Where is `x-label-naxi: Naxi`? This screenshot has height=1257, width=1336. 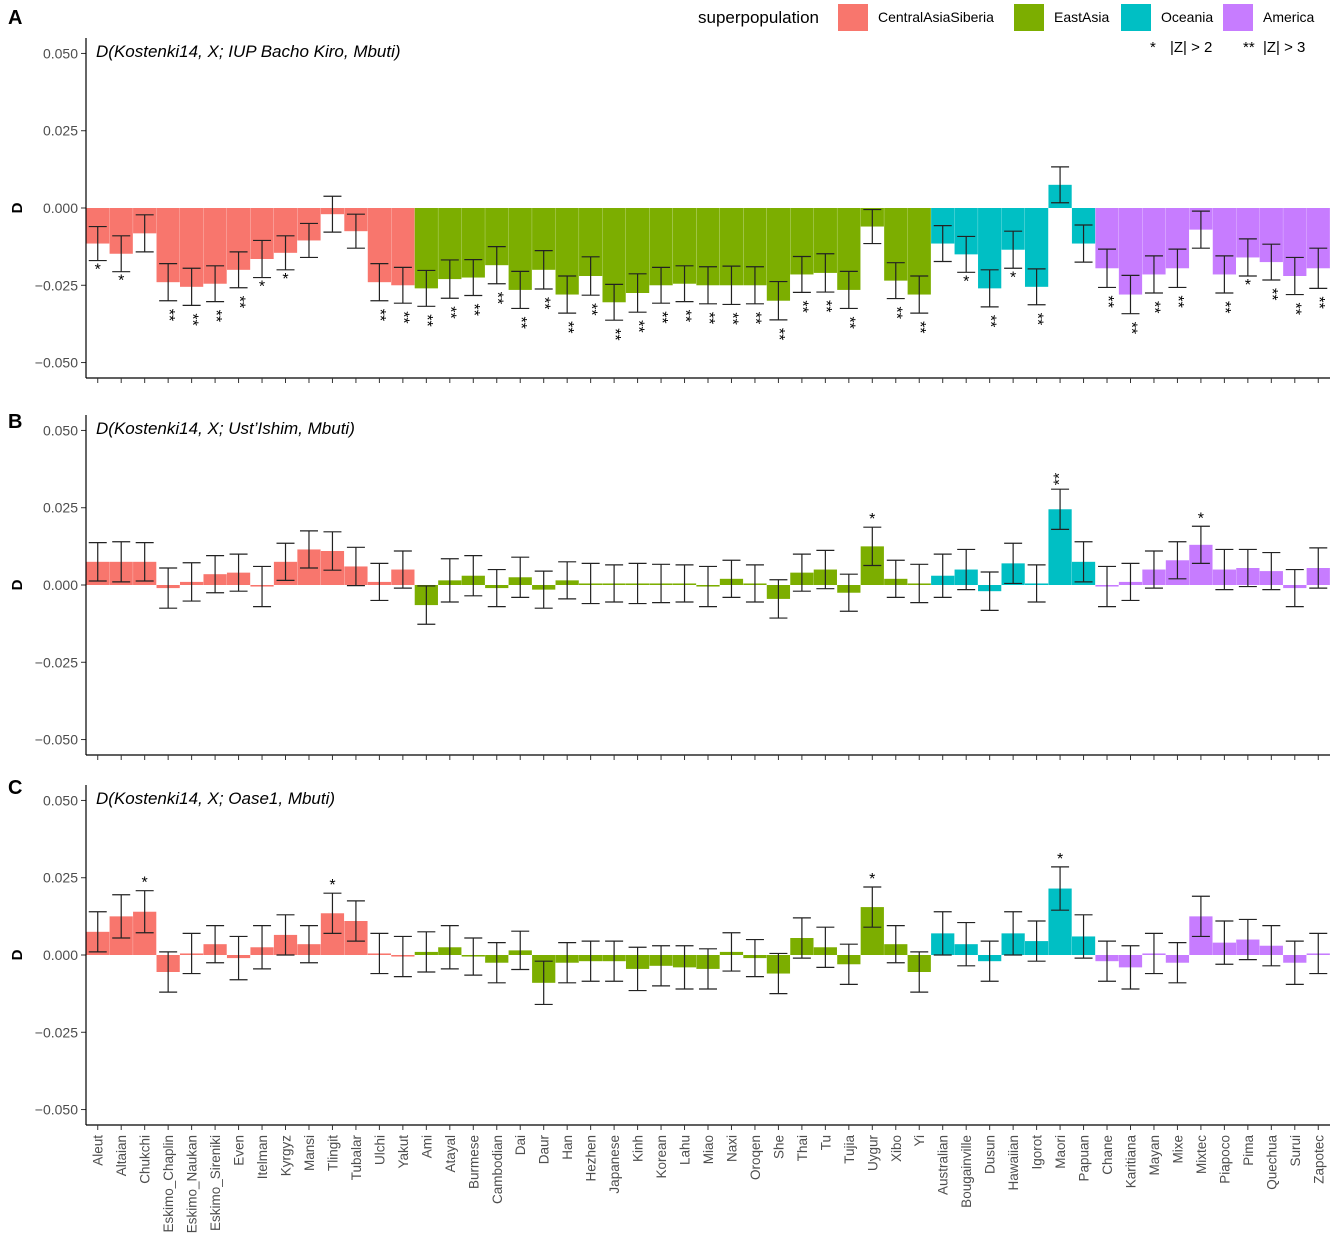 x-label-naxi: Naxi is located at coordinates (731, 1148).